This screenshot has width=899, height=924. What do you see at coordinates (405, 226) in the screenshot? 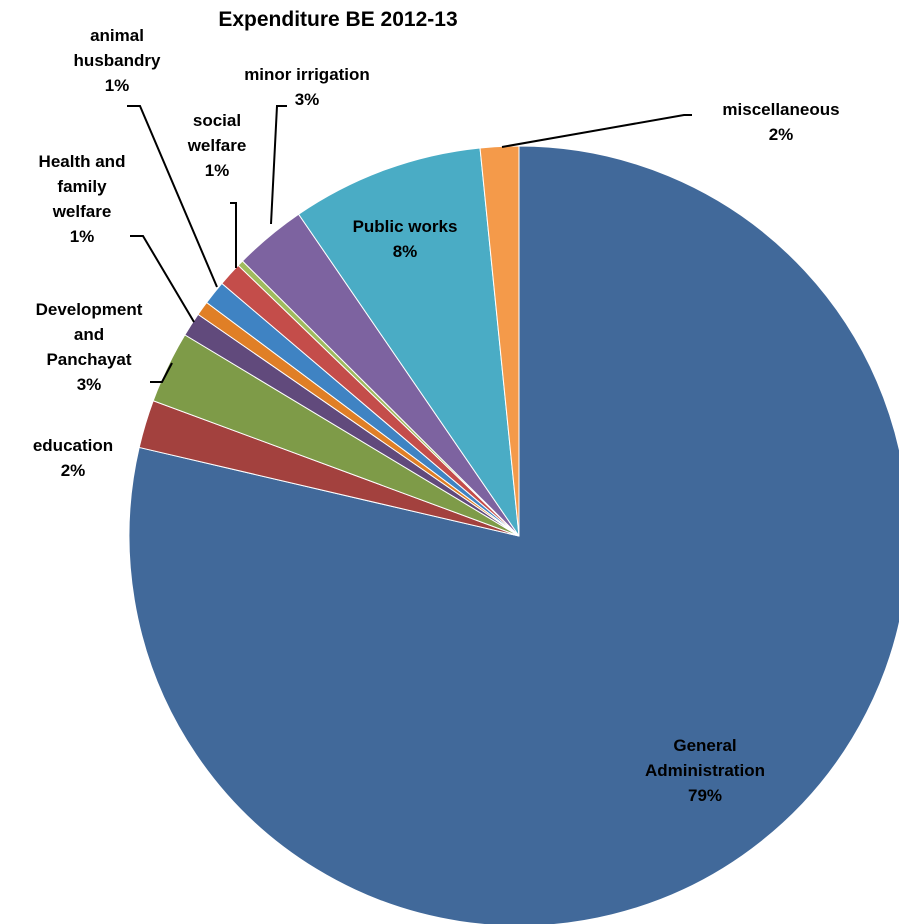
I see `slice-name-label: Public works` at bounding box center [405, 226].